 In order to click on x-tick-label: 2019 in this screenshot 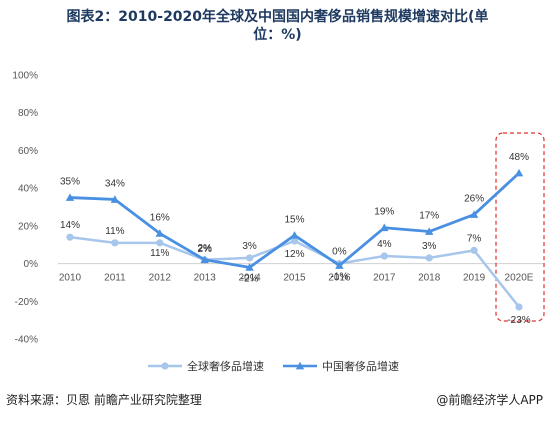, I will do `click(474, 278)`.